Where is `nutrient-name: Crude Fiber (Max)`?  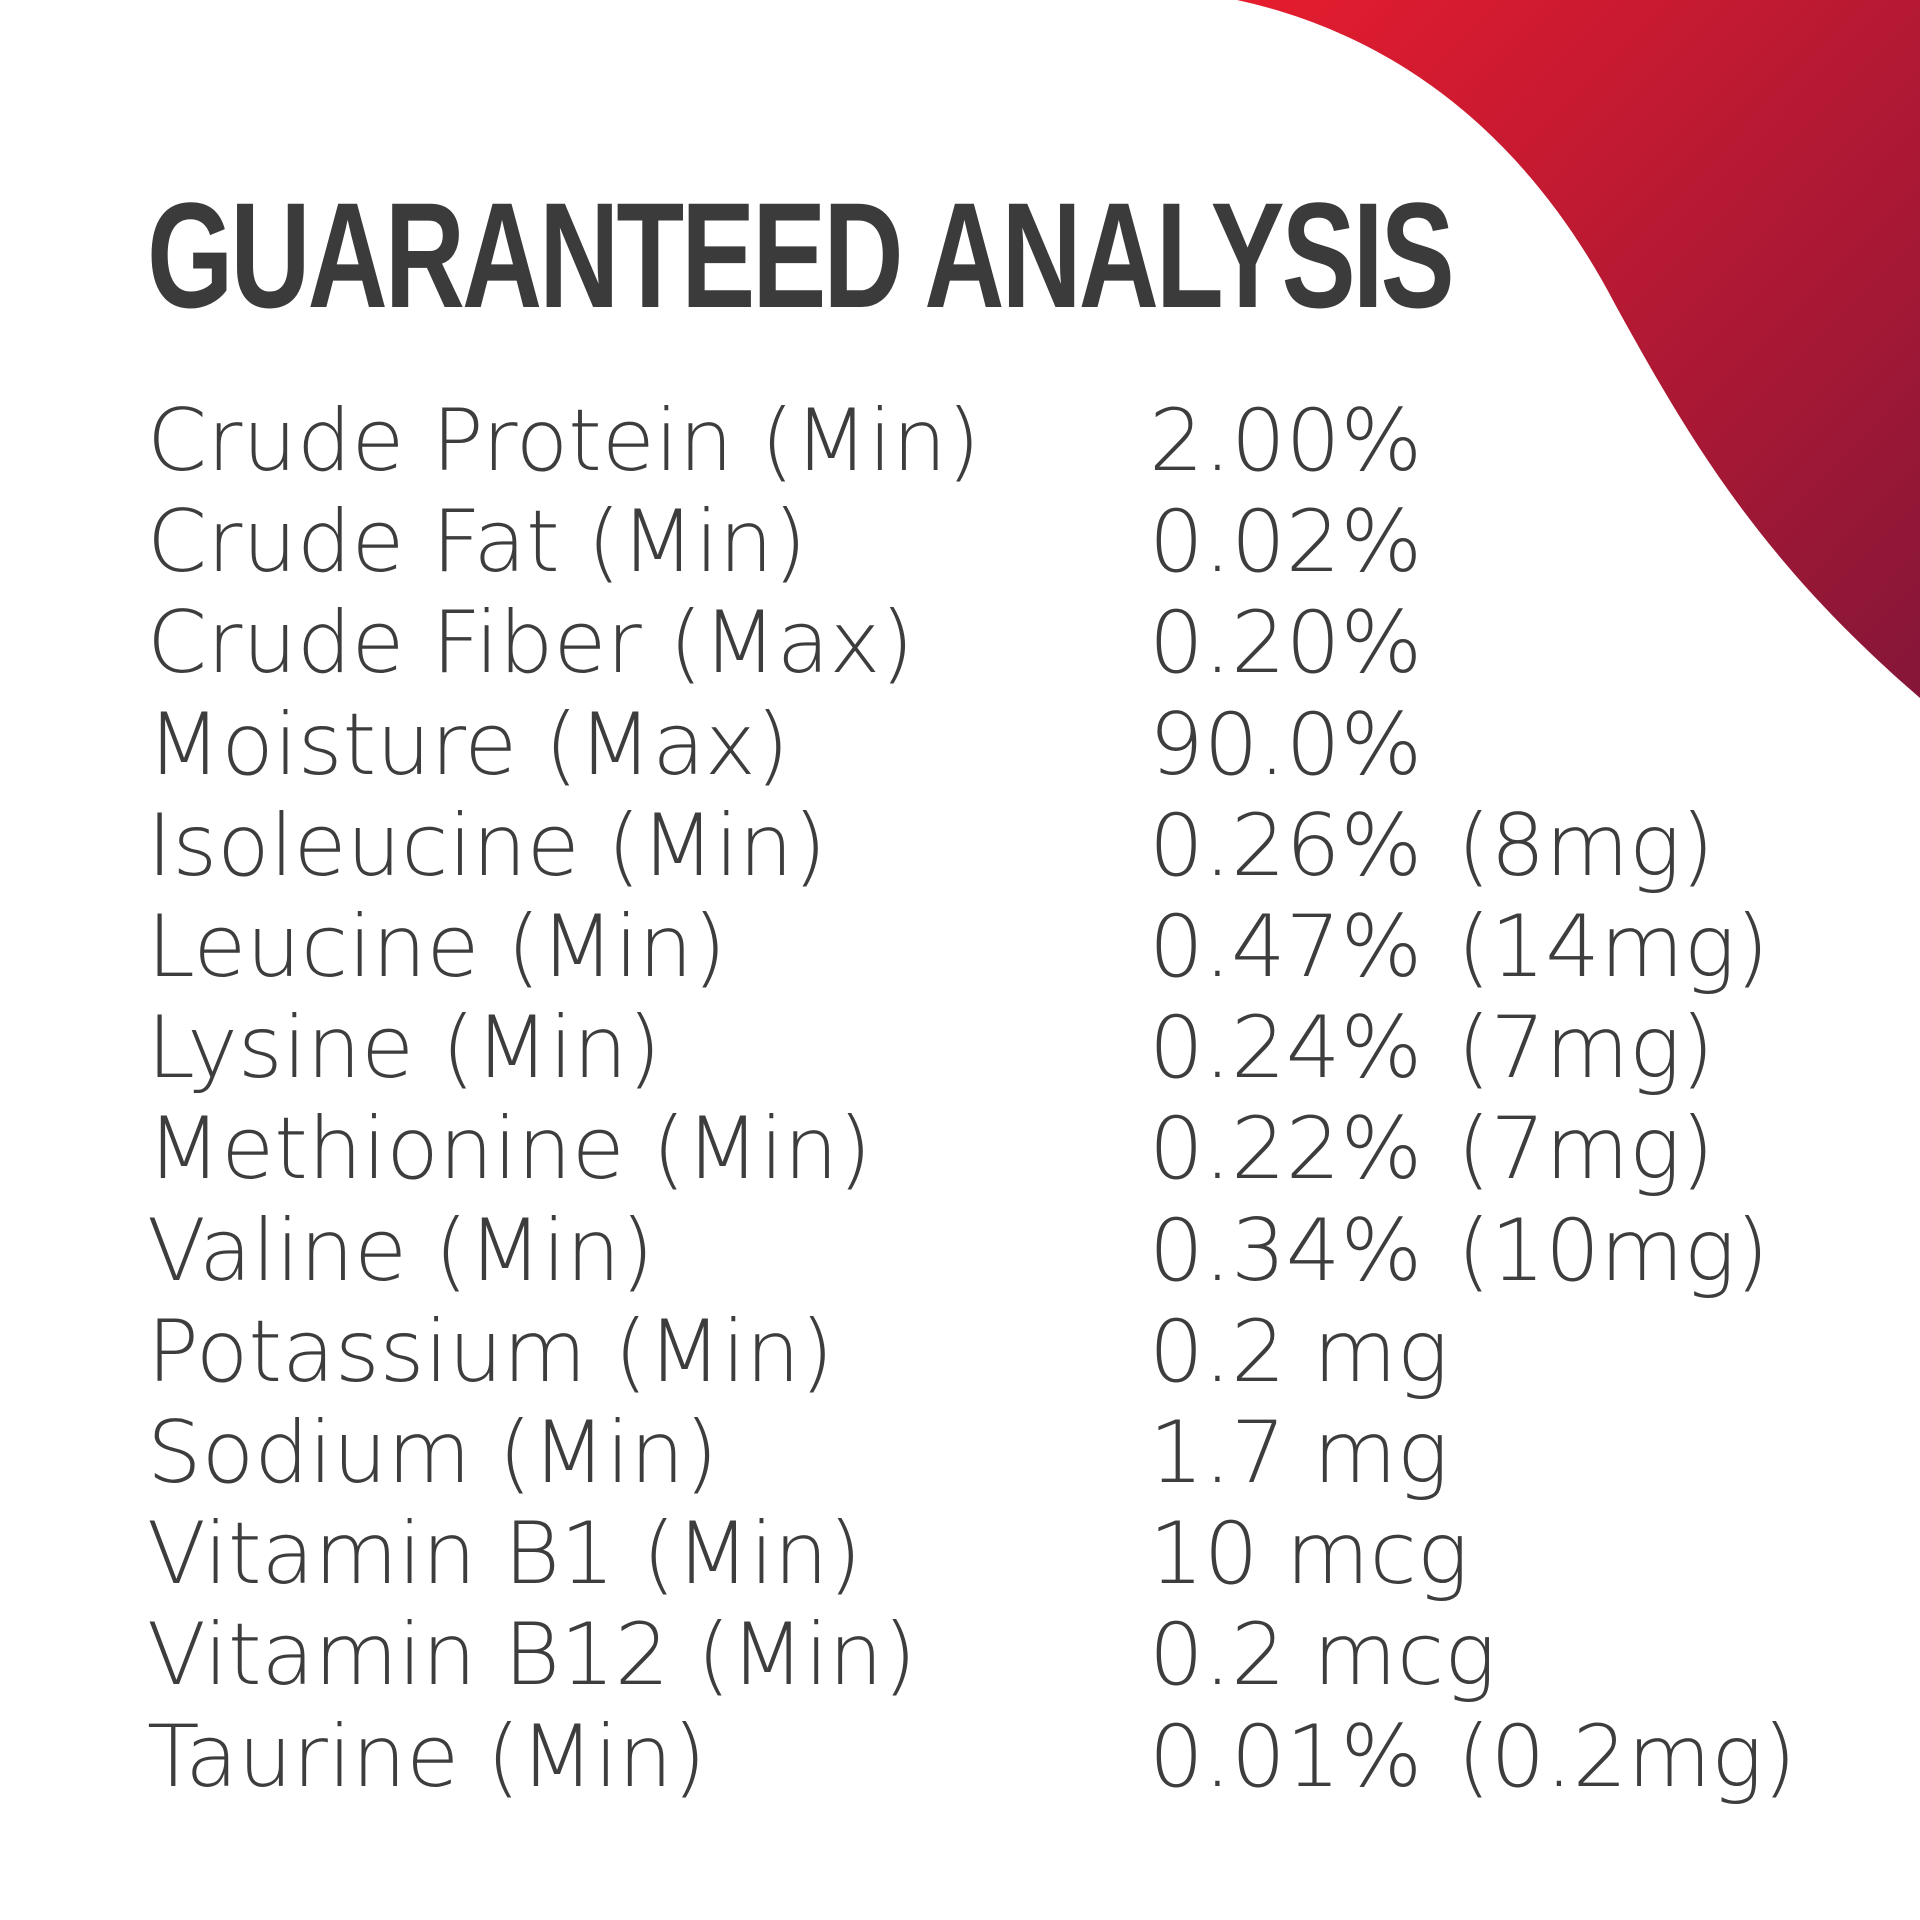
nutrient-name: Crude Fiber (Max) is located at coordinates (530, 643).